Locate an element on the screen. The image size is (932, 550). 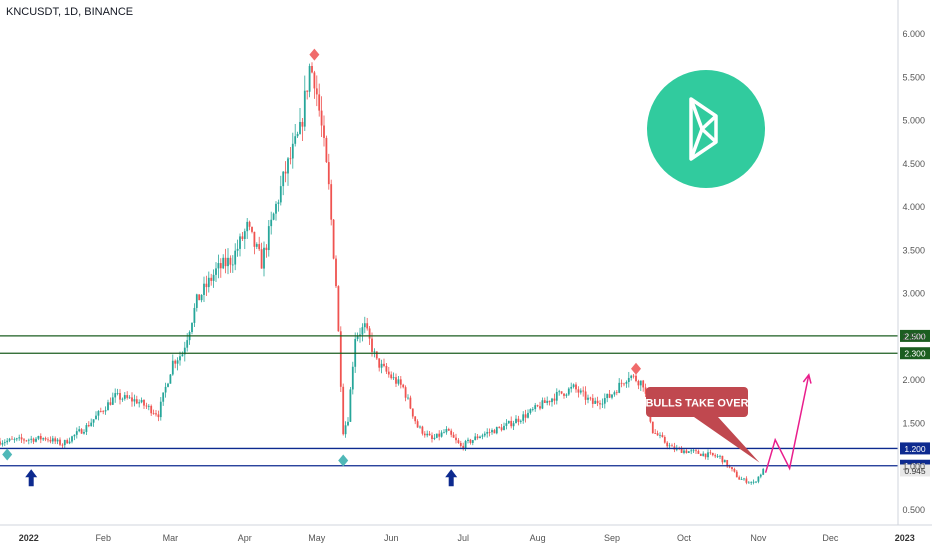
kyber-network-logo-icon is located at coordinates (706, 129).